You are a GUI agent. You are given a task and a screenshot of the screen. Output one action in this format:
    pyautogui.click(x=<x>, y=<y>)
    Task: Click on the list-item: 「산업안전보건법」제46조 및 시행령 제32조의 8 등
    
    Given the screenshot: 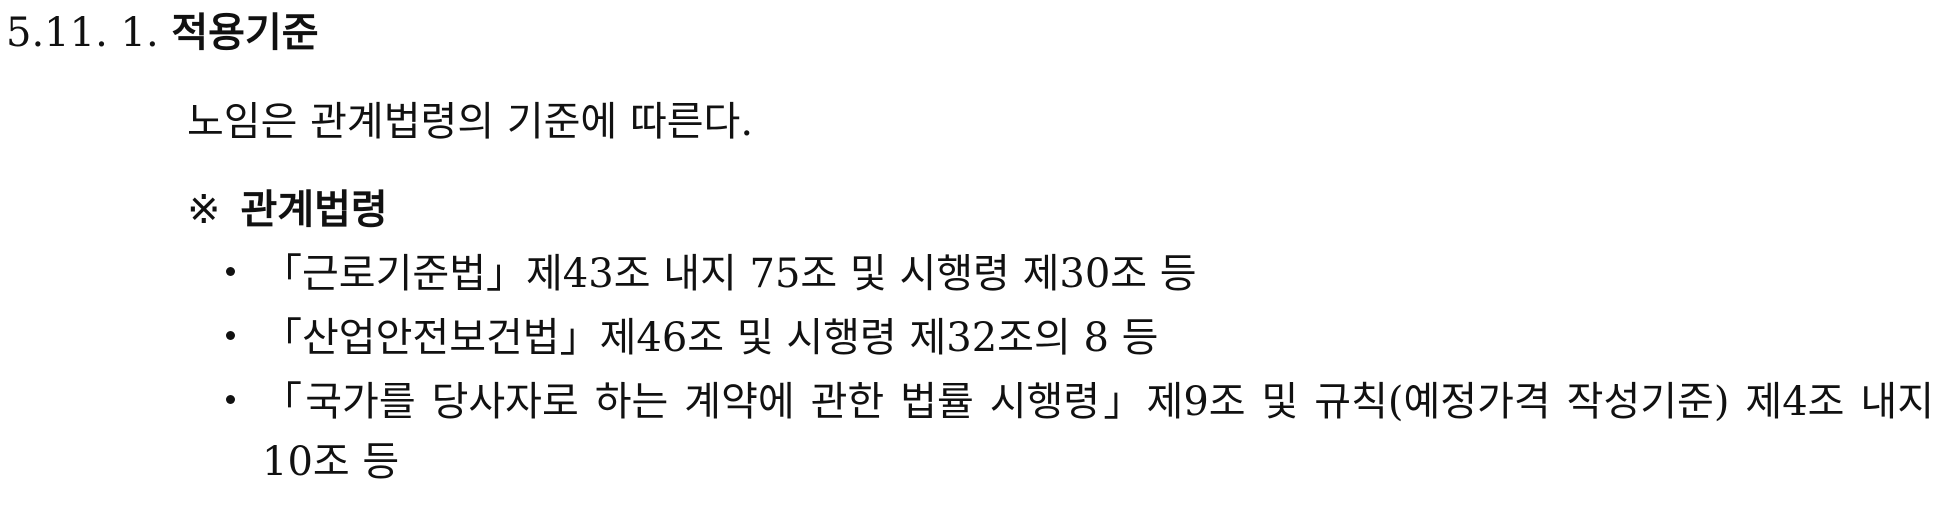 What is the action you would take?
    pyautogui.click(x=1078, y=338)
    